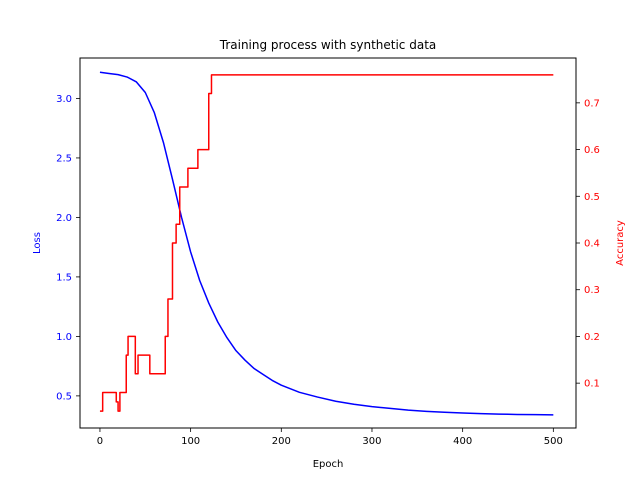 This screenshot has width=640, height=480. I want to click on right-tick-label: 0.2, so click(592, 337).